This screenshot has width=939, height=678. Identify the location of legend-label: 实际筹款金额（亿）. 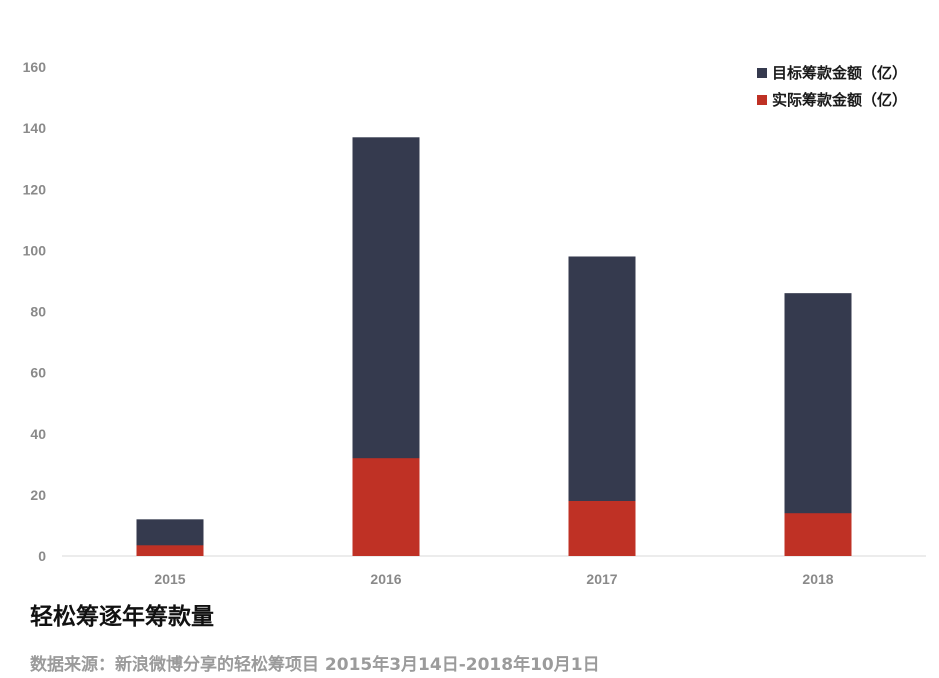
(839, 100).